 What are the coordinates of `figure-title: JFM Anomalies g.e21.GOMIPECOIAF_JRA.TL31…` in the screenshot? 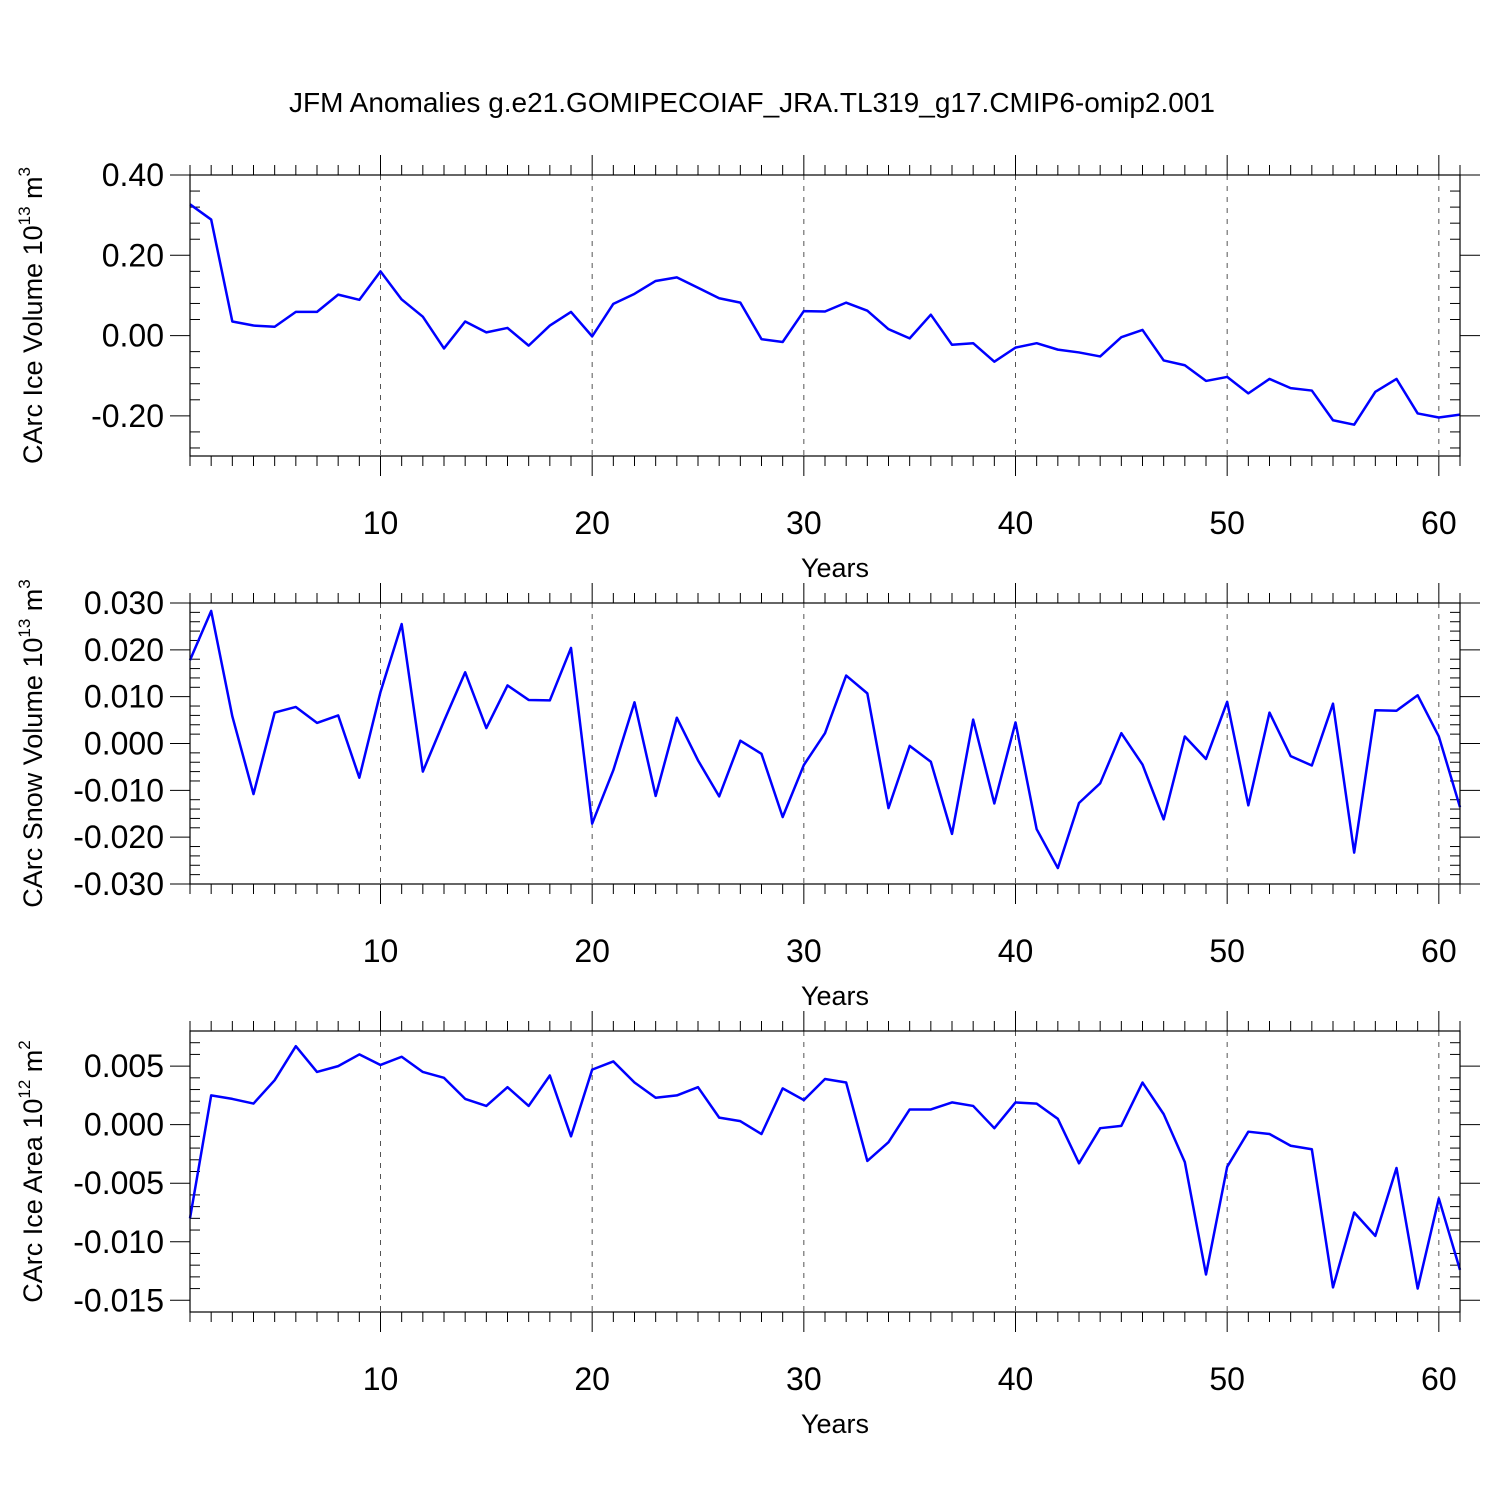 It's located at (752, 102).